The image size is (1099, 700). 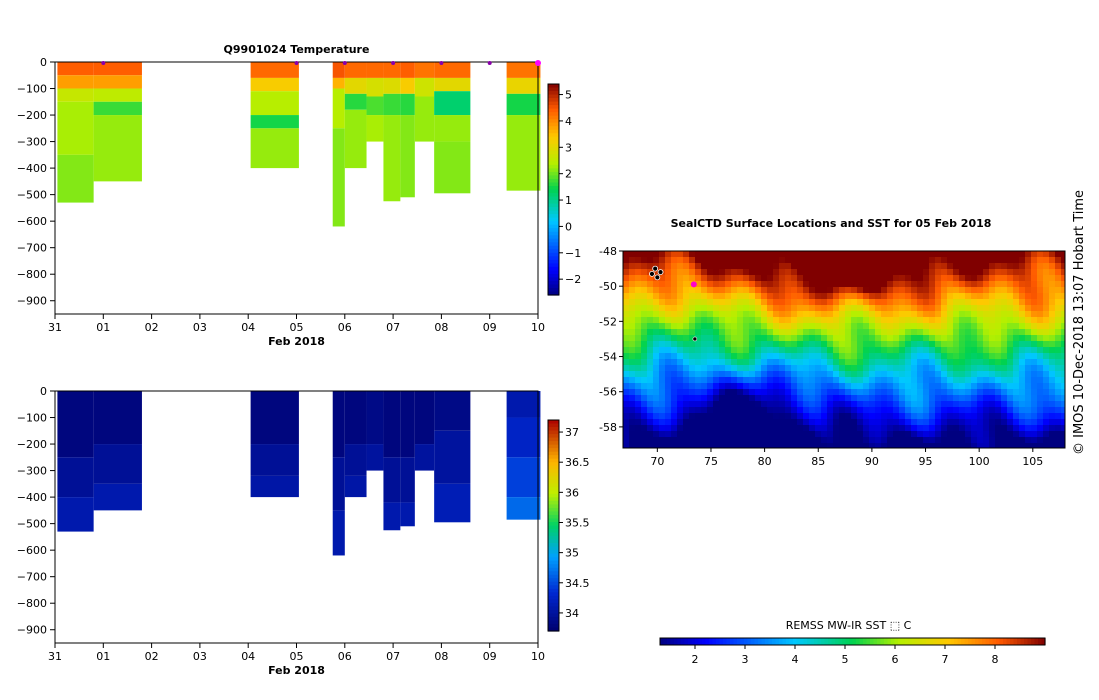 What do you see at coordinates (32, 471) in the screenshot?
I see `y-tick-label: −300` at bounding box center [32, 471].